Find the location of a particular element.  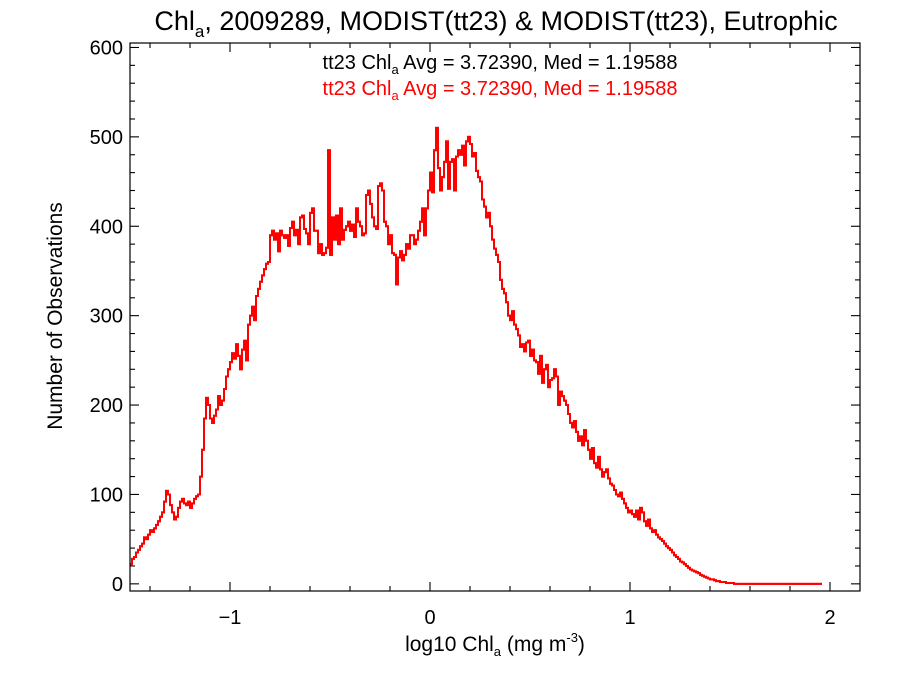

y-axis-label: Number of Observations is located at coordinates (55, 316).